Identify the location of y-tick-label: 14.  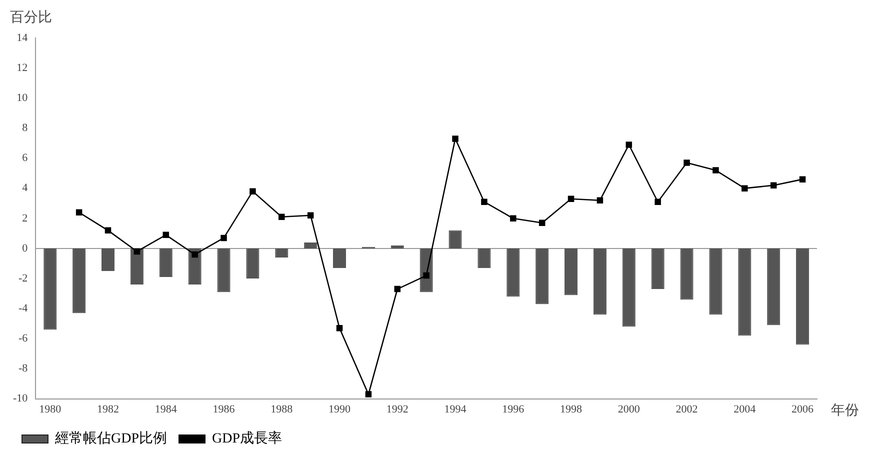
(22, 38).